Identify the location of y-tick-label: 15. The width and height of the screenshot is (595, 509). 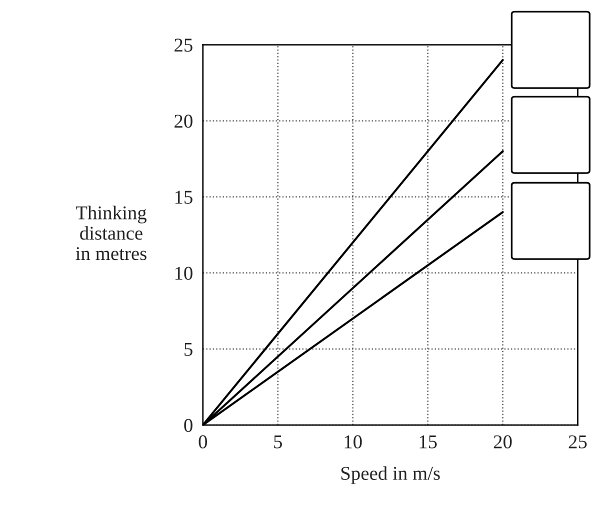
(183, 197).